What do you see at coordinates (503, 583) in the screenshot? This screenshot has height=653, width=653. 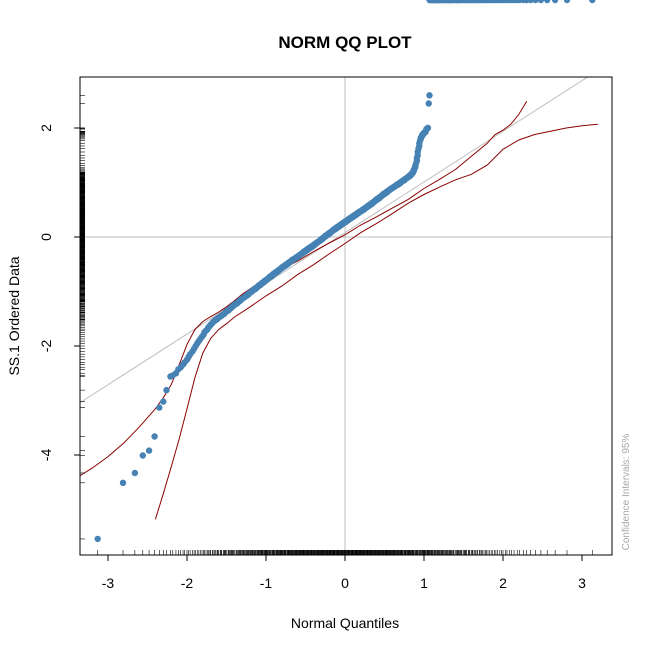 I see `x-tick-label: 2` at bounding box center [503, 583].